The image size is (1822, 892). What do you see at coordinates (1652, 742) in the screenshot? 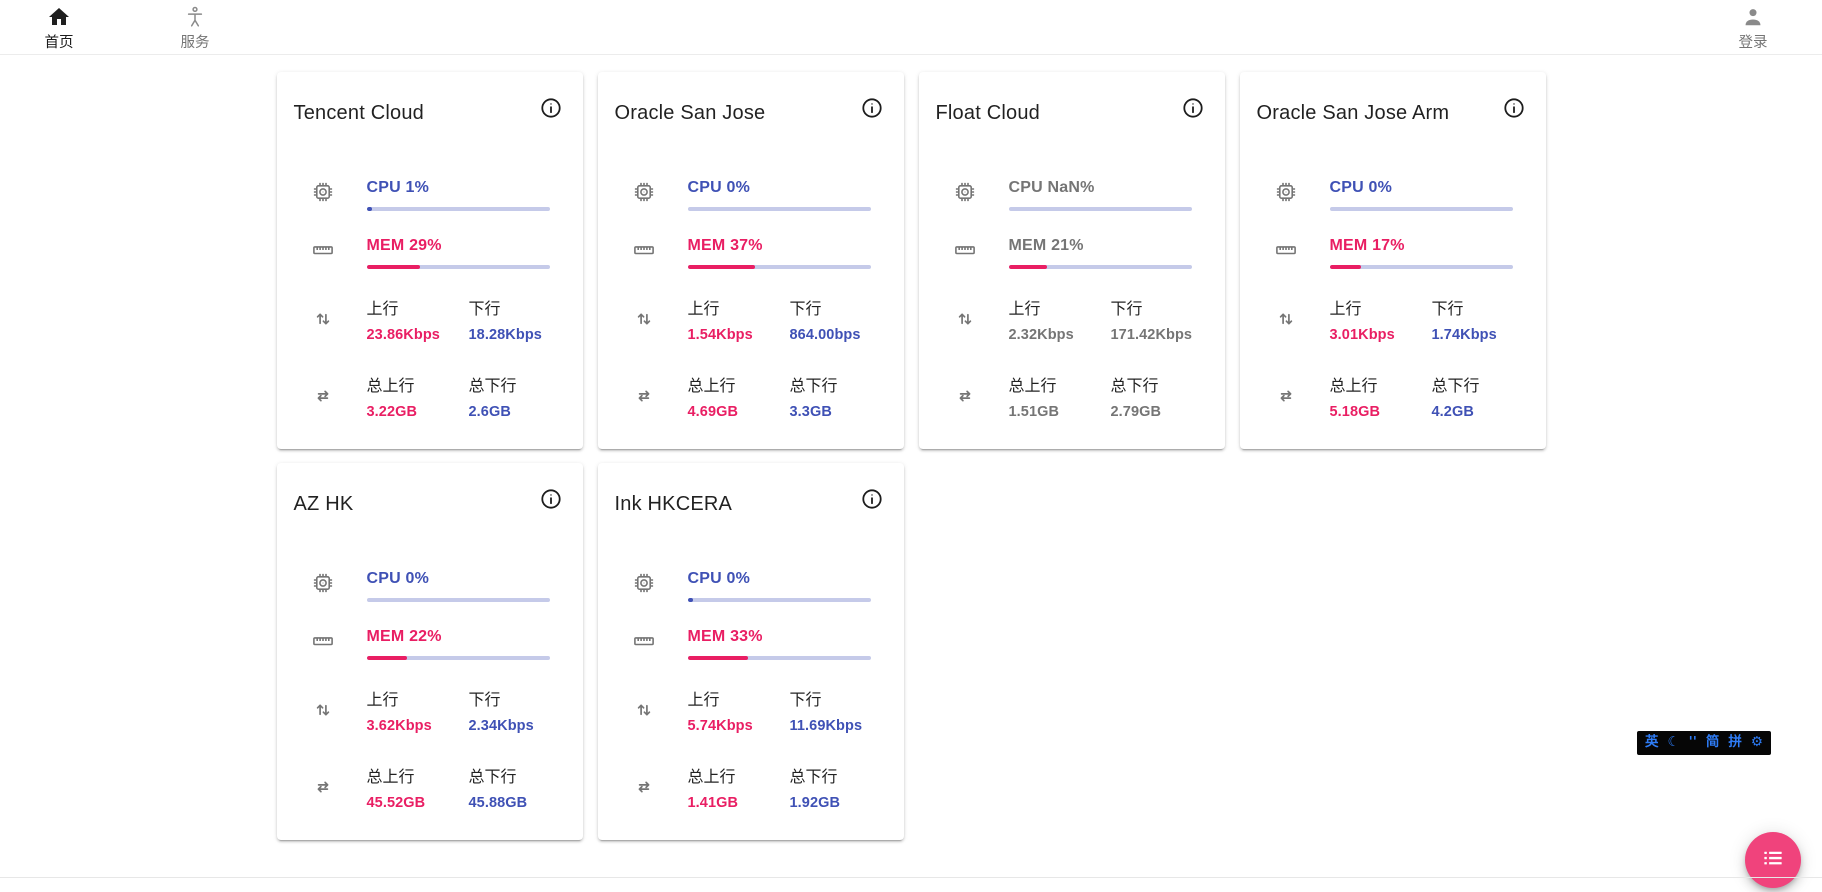
I see `english-mode-icon: 英` at bounding box center [1652, 742].